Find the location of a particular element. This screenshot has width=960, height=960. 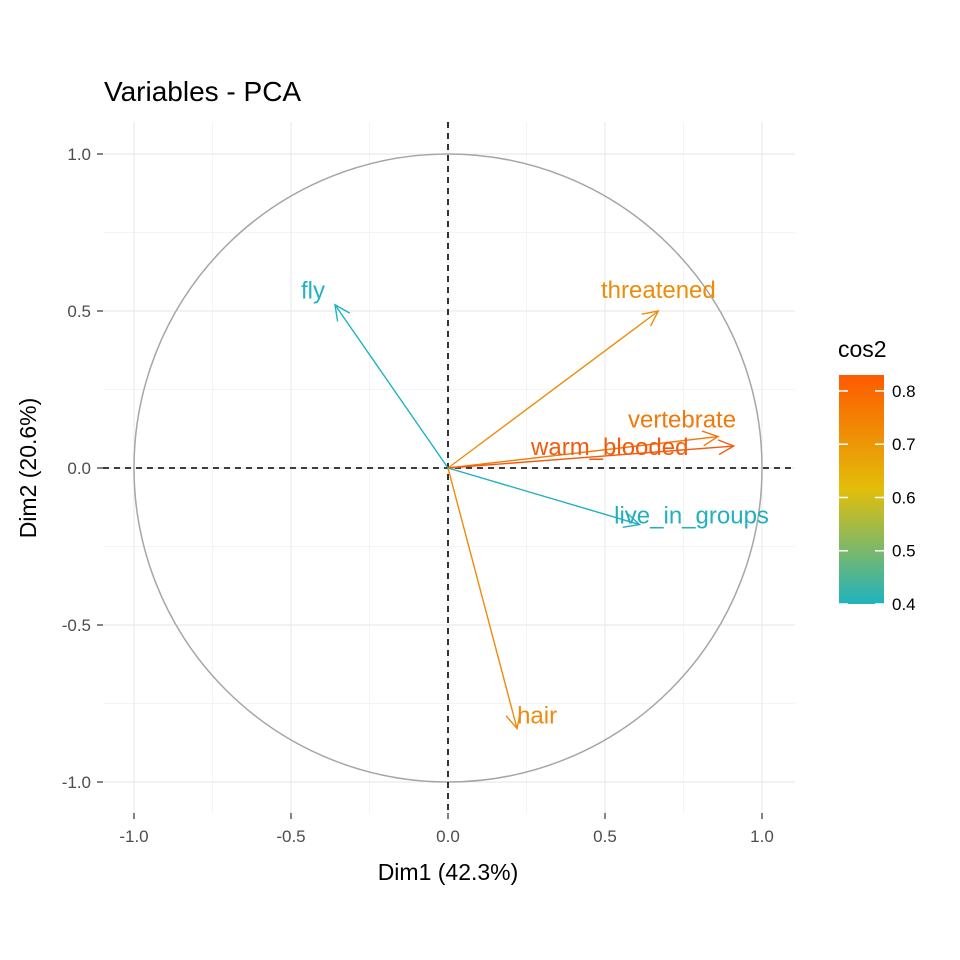

arrow-warm-blooded is located at coordinates (591, 454).